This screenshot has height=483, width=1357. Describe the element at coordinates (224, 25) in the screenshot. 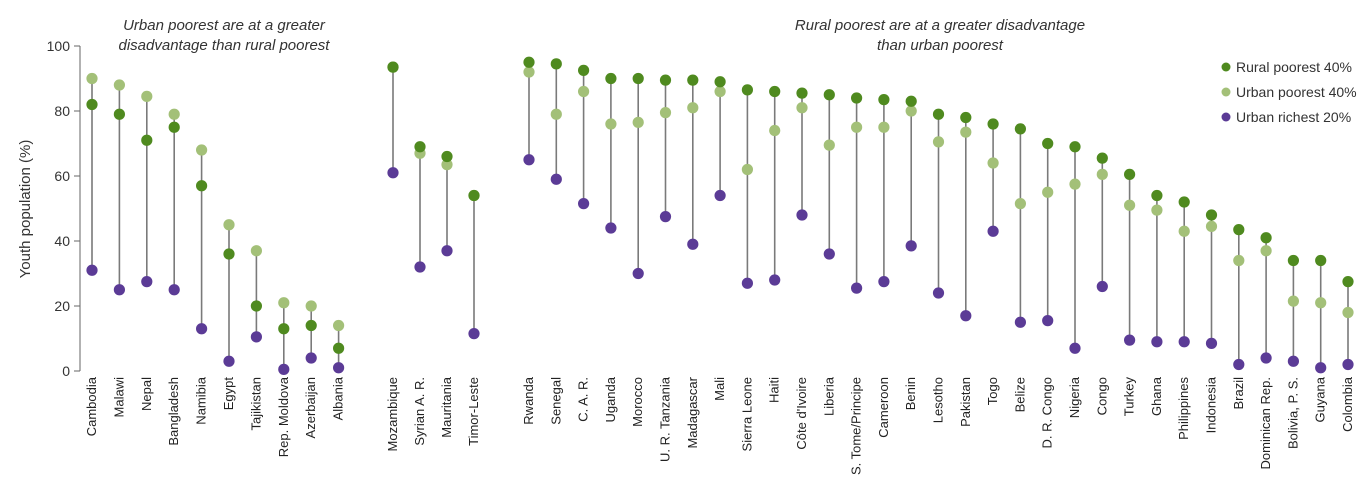

I see `annotation-text: Urban poorest are at a greater` at that location.